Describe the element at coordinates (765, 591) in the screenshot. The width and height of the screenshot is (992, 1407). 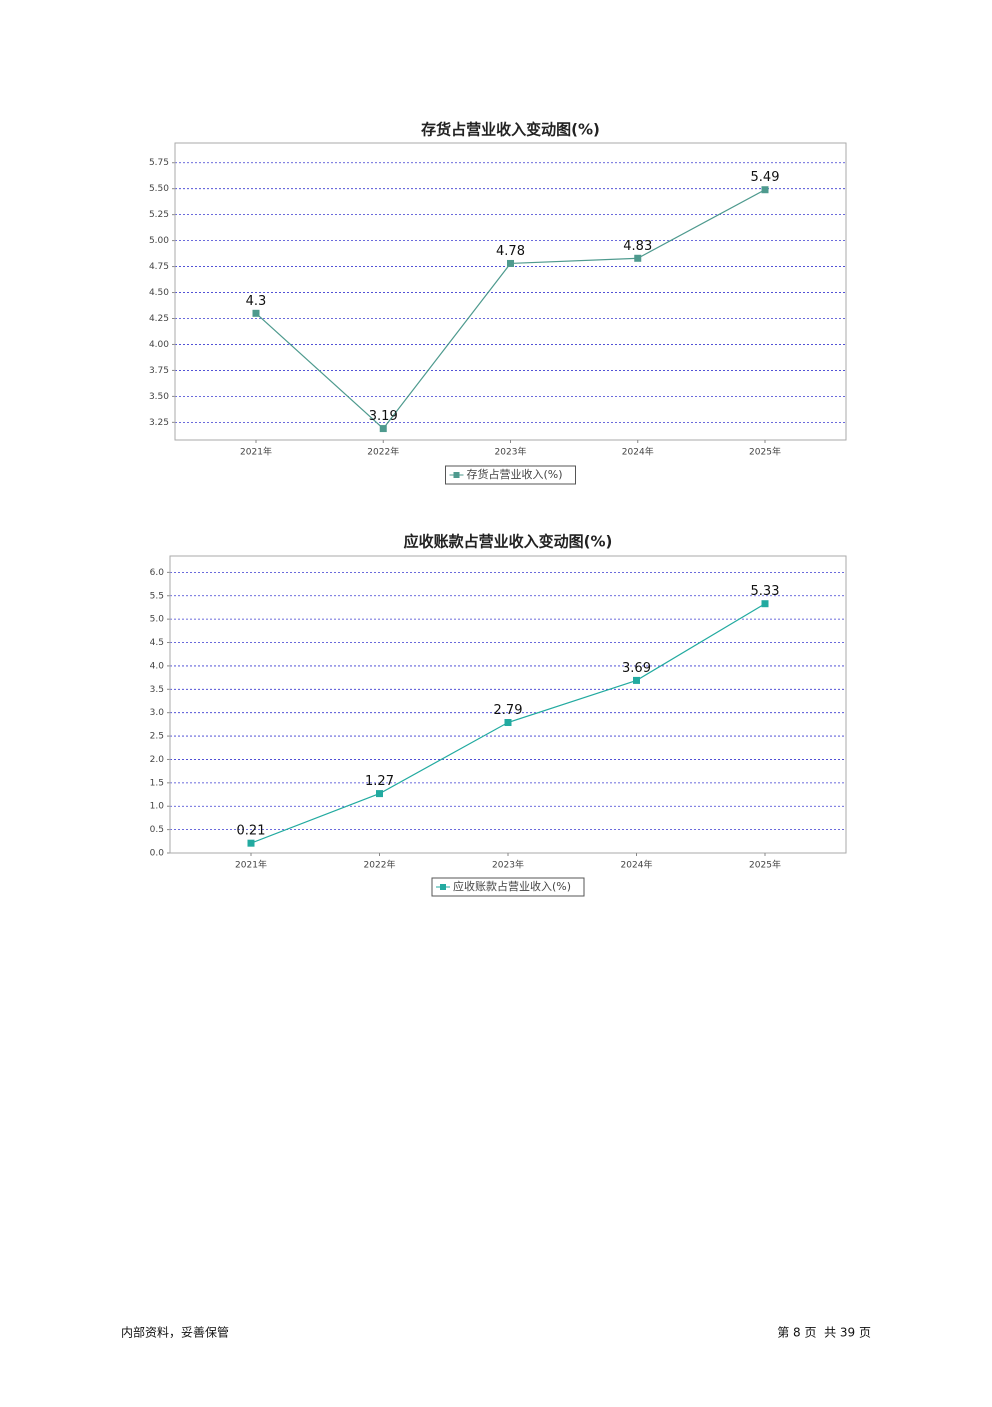
I see `data-label: 5.33` at that location.